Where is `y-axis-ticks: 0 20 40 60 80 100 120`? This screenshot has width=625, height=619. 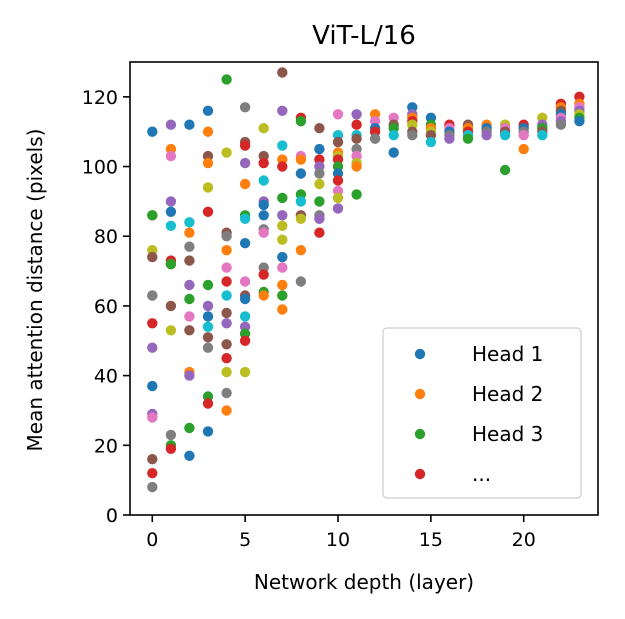 y-axis-ticks: 0 20 40 60 80 100 120 is located at coordinates (106, 307).